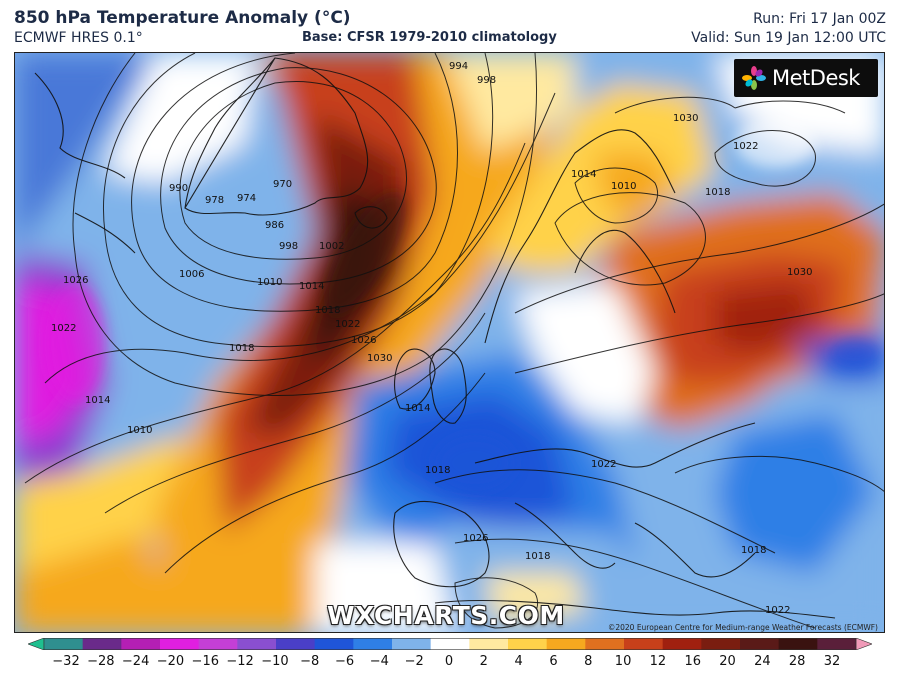 This screenshot has width=900, height=689. What do you see at coordinates (78, 38) in the screenshot?
I see `model-label: ECMWF HRES 0.1°` at bounding box center [78, 38].